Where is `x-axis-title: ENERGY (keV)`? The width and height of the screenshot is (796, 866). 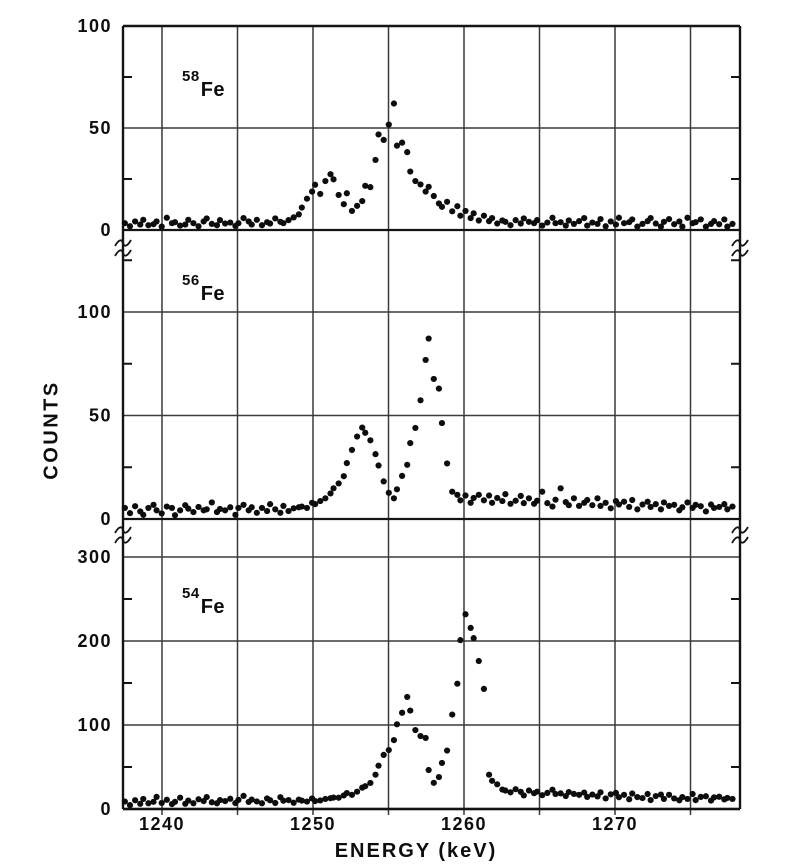
x-axis-title: ENERGY (keV) is located at coordinates (416, 851).